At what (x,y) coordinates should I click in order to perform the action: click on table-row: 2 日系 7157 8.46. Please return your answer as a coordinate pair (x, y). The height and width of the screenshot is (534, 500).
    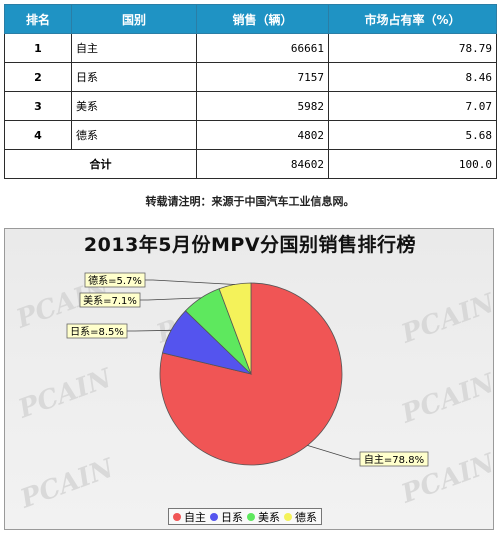
    Looking at the image, I should click on (250, 77).